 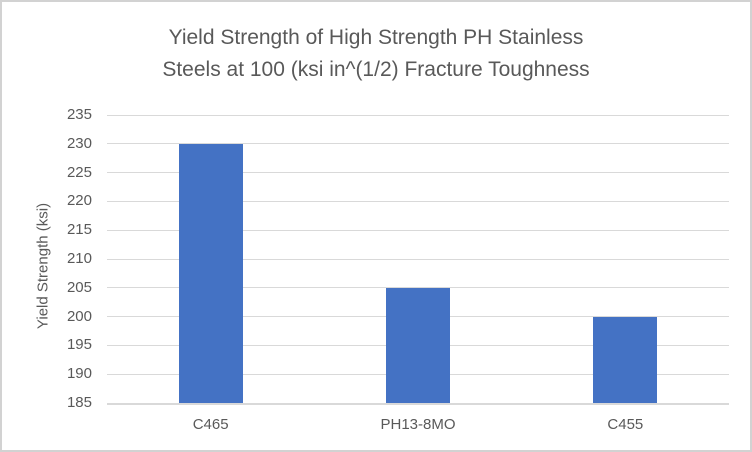 What do you see at coordinates (418, 345) in the screenshot?
I see `bar-PH13-8MO` at bounding box center [418, 345].